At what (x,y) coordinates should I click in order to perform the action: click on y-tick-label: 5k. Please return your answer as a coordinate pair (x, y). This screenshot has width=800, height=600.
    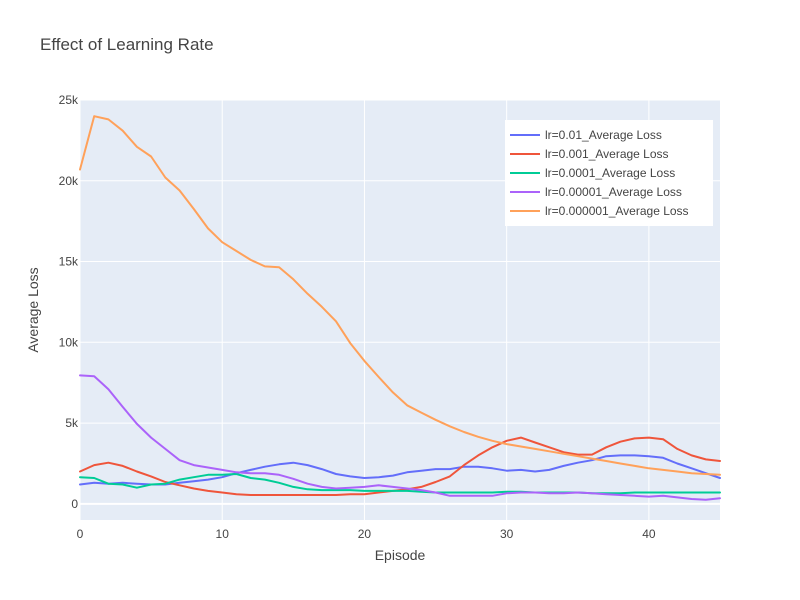
    Looking at the image, I should click on (72, 423).